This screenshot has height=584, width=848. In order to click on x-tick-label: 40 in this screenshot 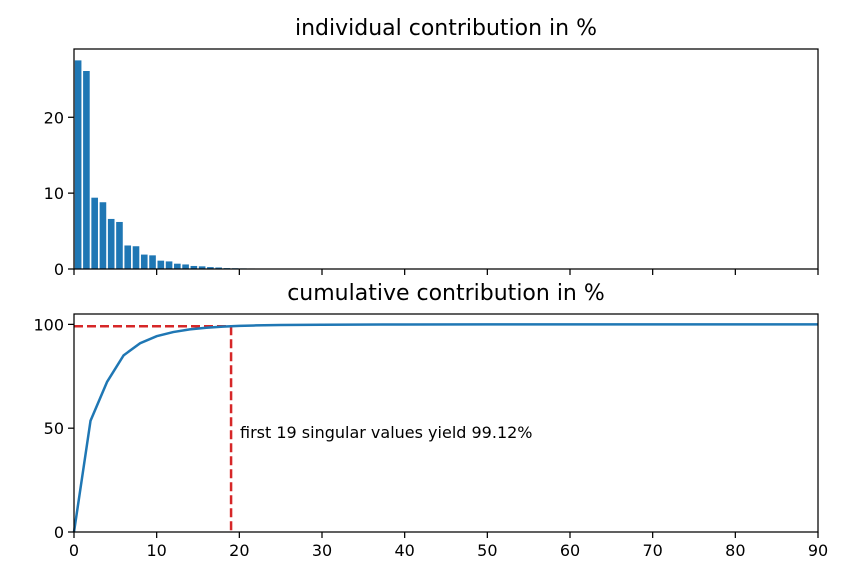, I will do `click(404, 550)`.